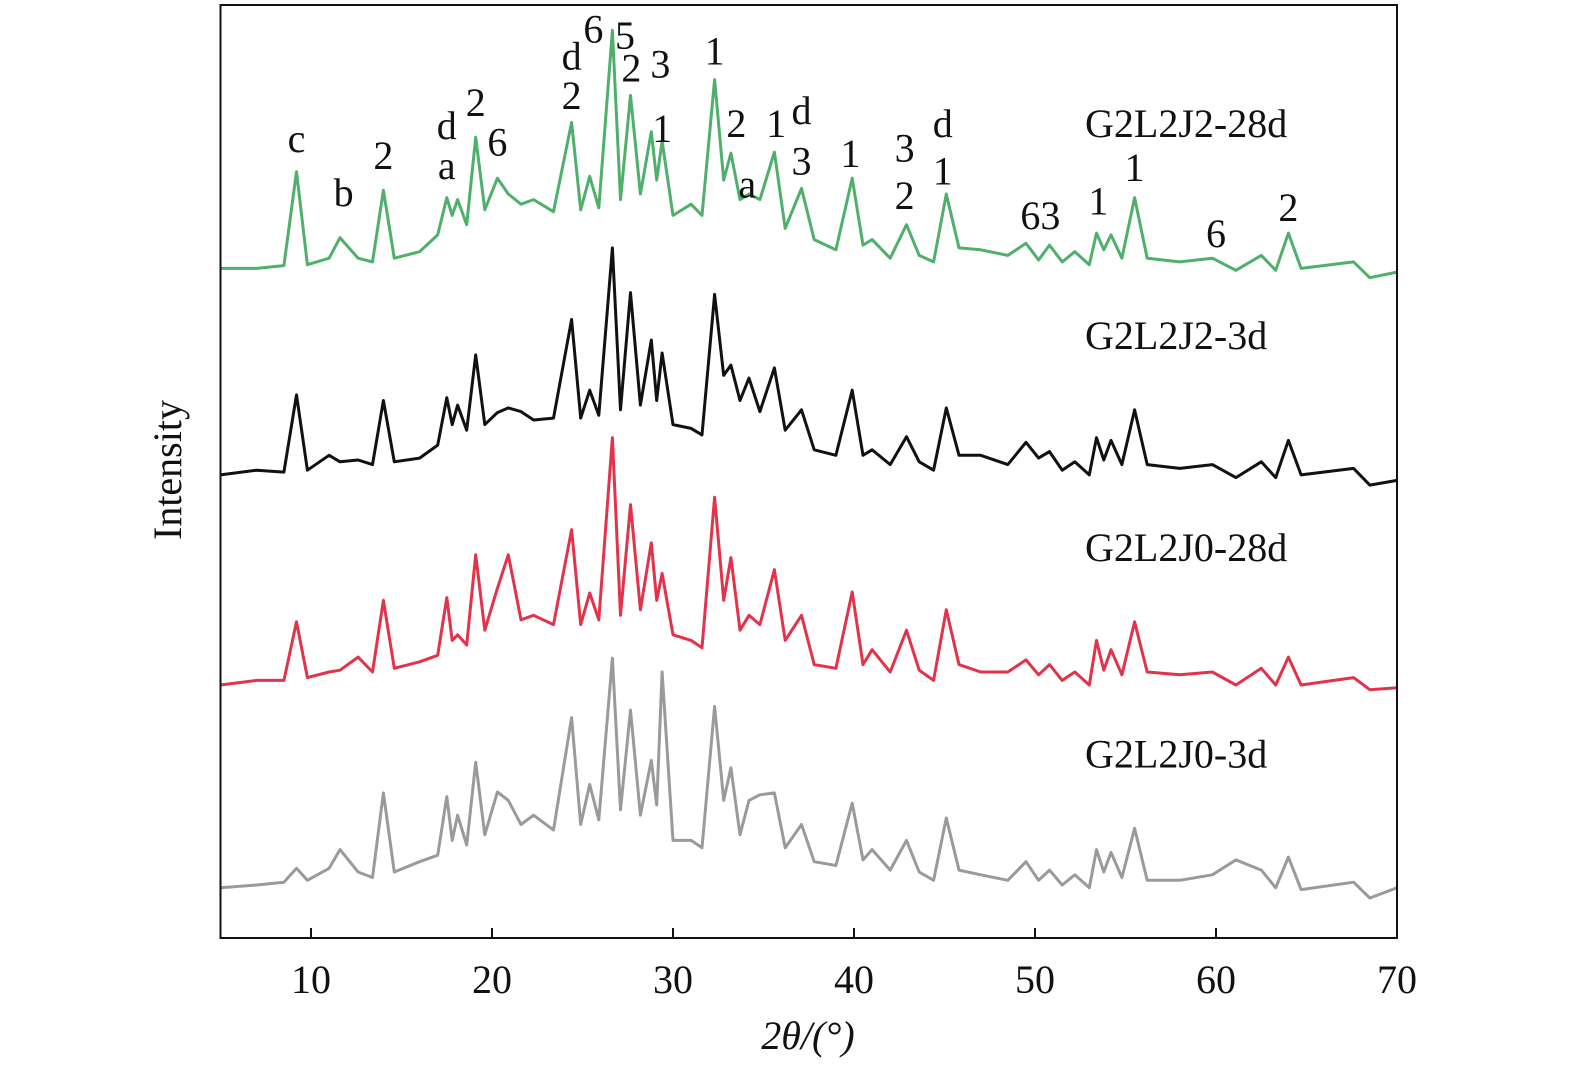  I want to click on x-tick-label: 70, so click(1397, 979).